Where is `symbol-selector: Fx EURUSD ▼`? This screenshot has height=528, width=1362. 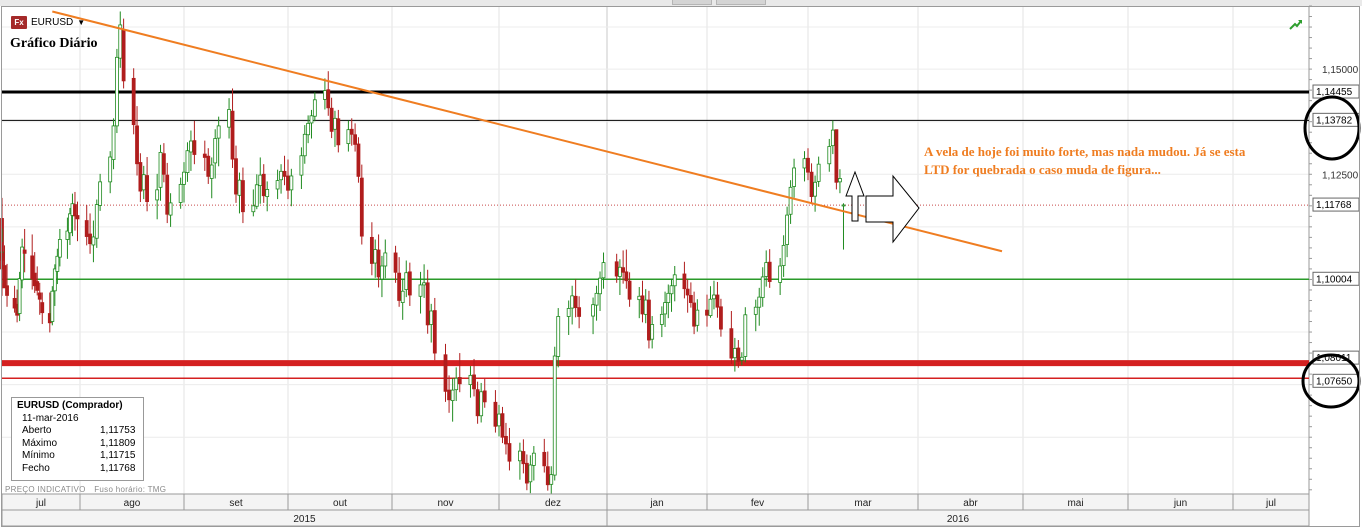
symbol-selector: Fx EURUSD ▼ is located at coordinates (48, 22).